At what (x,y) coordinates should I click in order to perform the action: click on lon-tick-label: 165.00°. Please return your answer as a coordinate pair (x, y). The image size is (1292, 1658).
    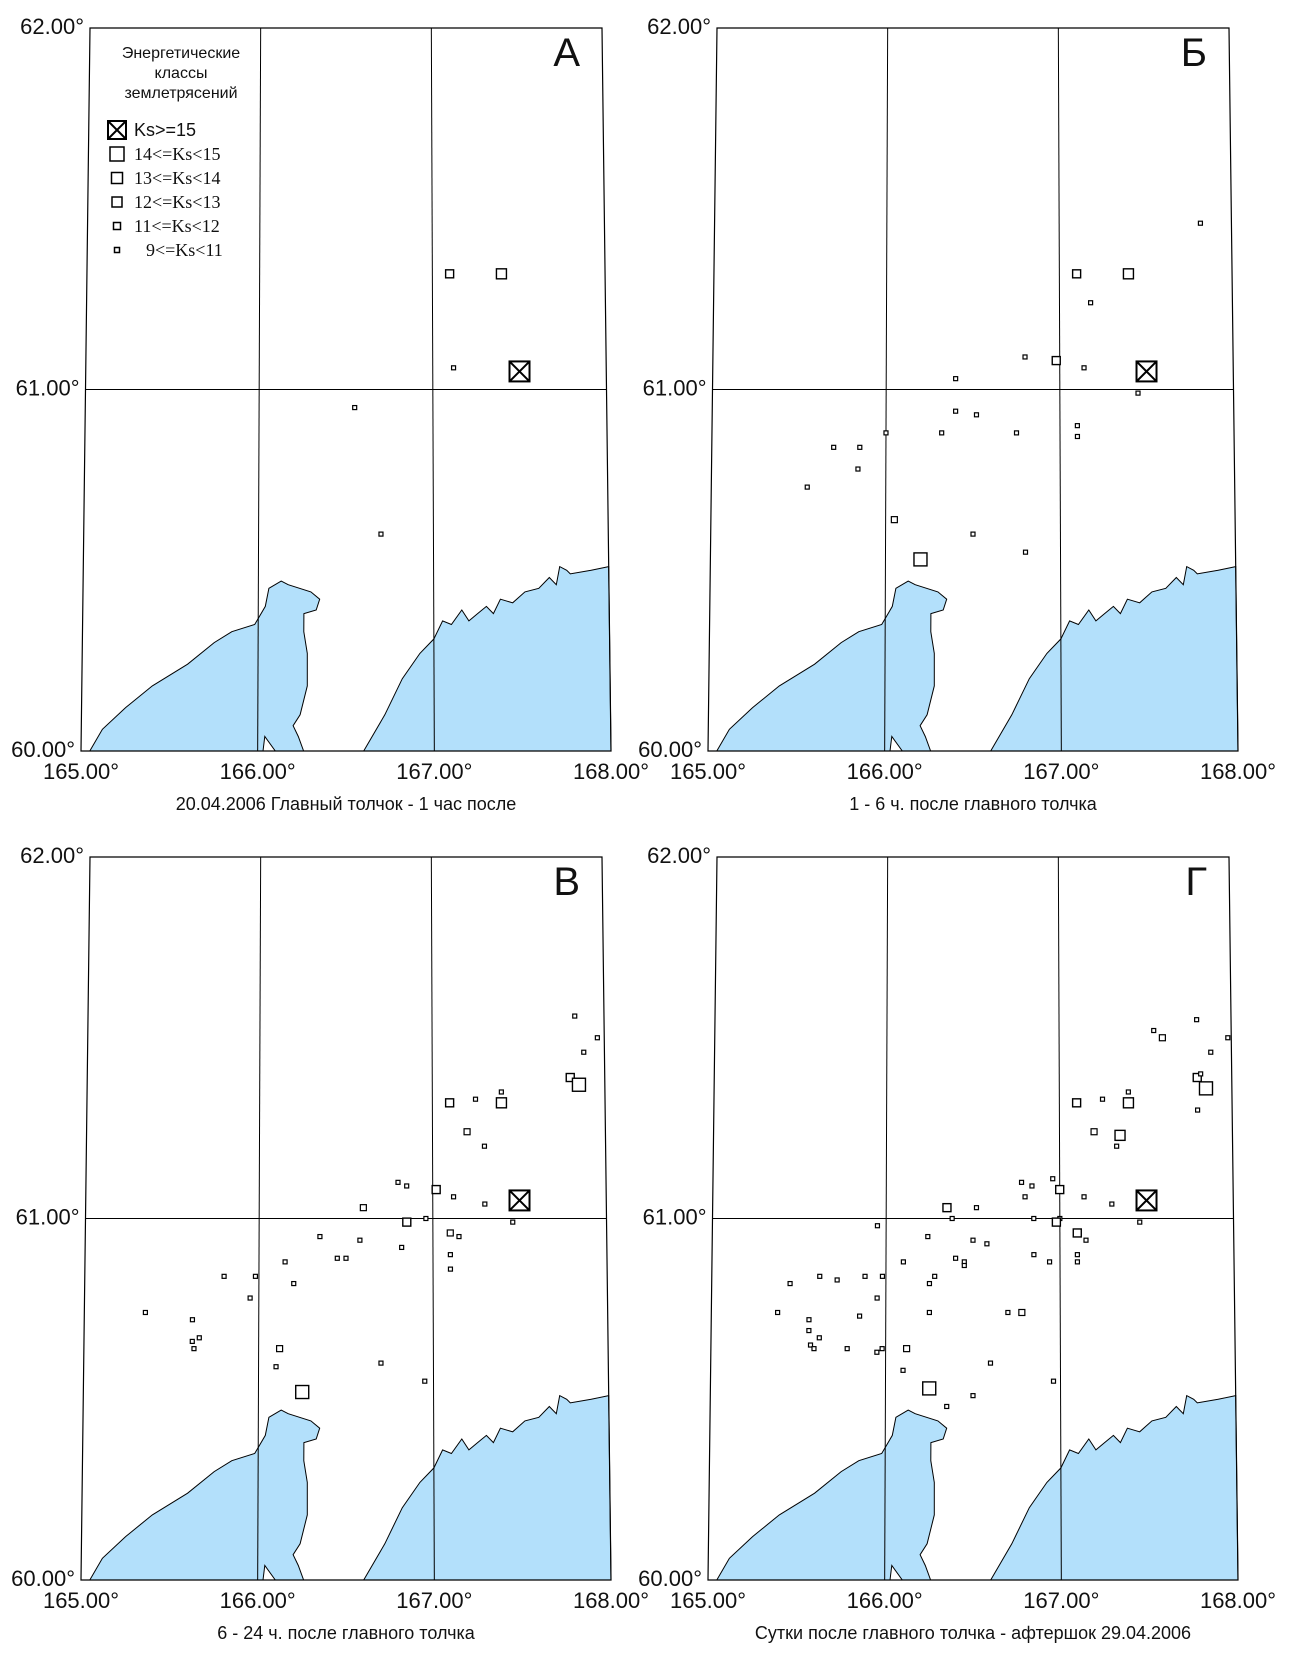
    Looking at the image, I should click on (708, 1600).